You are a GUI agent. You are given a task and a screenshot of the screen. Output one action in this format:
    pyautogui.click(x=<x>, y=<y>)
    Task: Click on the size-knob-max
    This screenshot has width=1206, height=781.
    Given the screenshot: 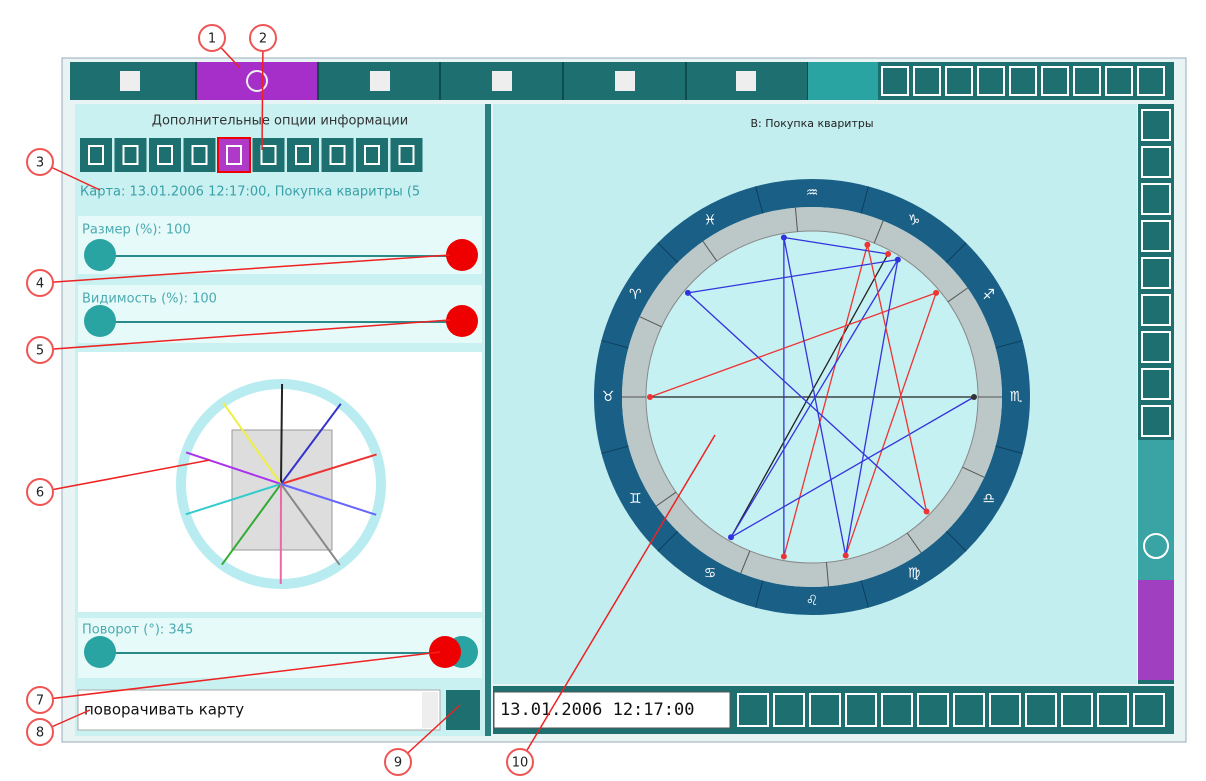 What is the action you would take?
    pyautogui.click(x=462, y=255)
    